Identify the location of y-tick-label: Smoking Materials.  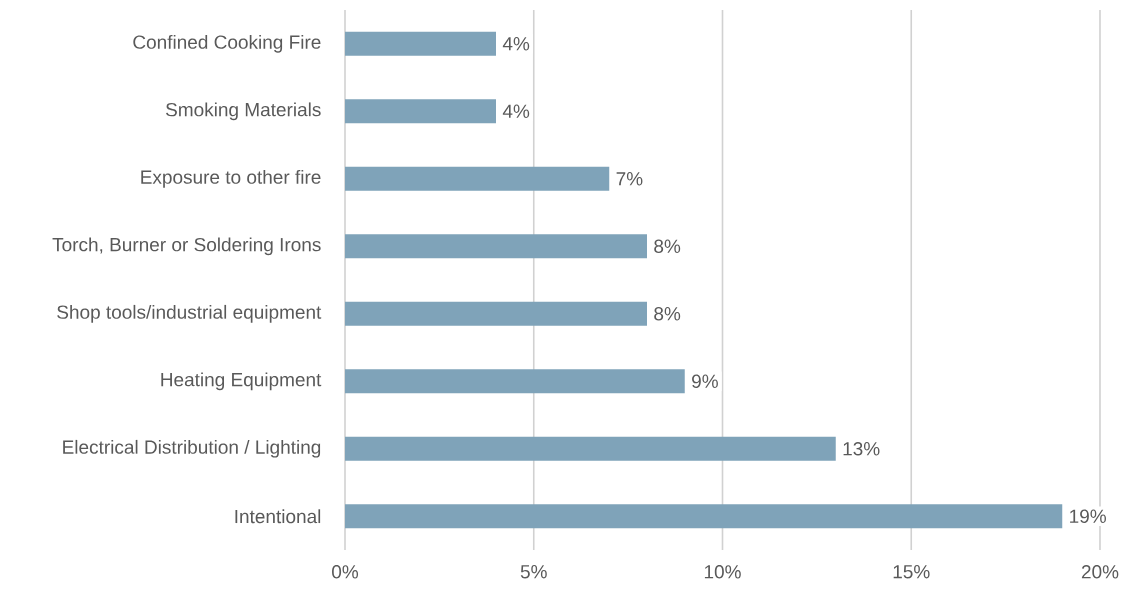
(243, 111).